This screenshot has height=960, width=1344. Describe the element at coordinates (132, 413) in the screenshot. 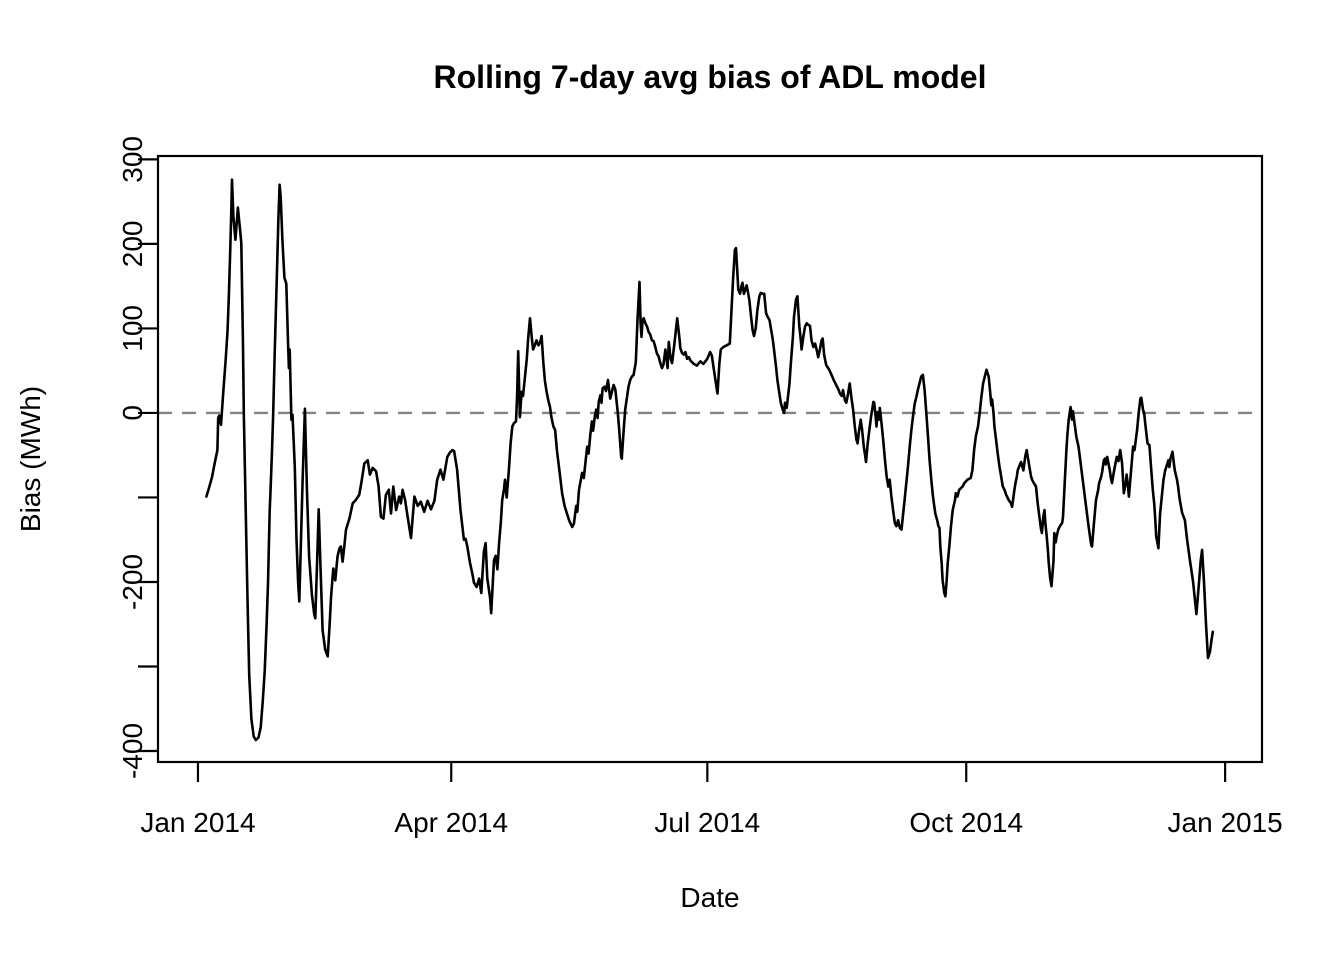

I see `y-tick-label-3: 0` at that location.